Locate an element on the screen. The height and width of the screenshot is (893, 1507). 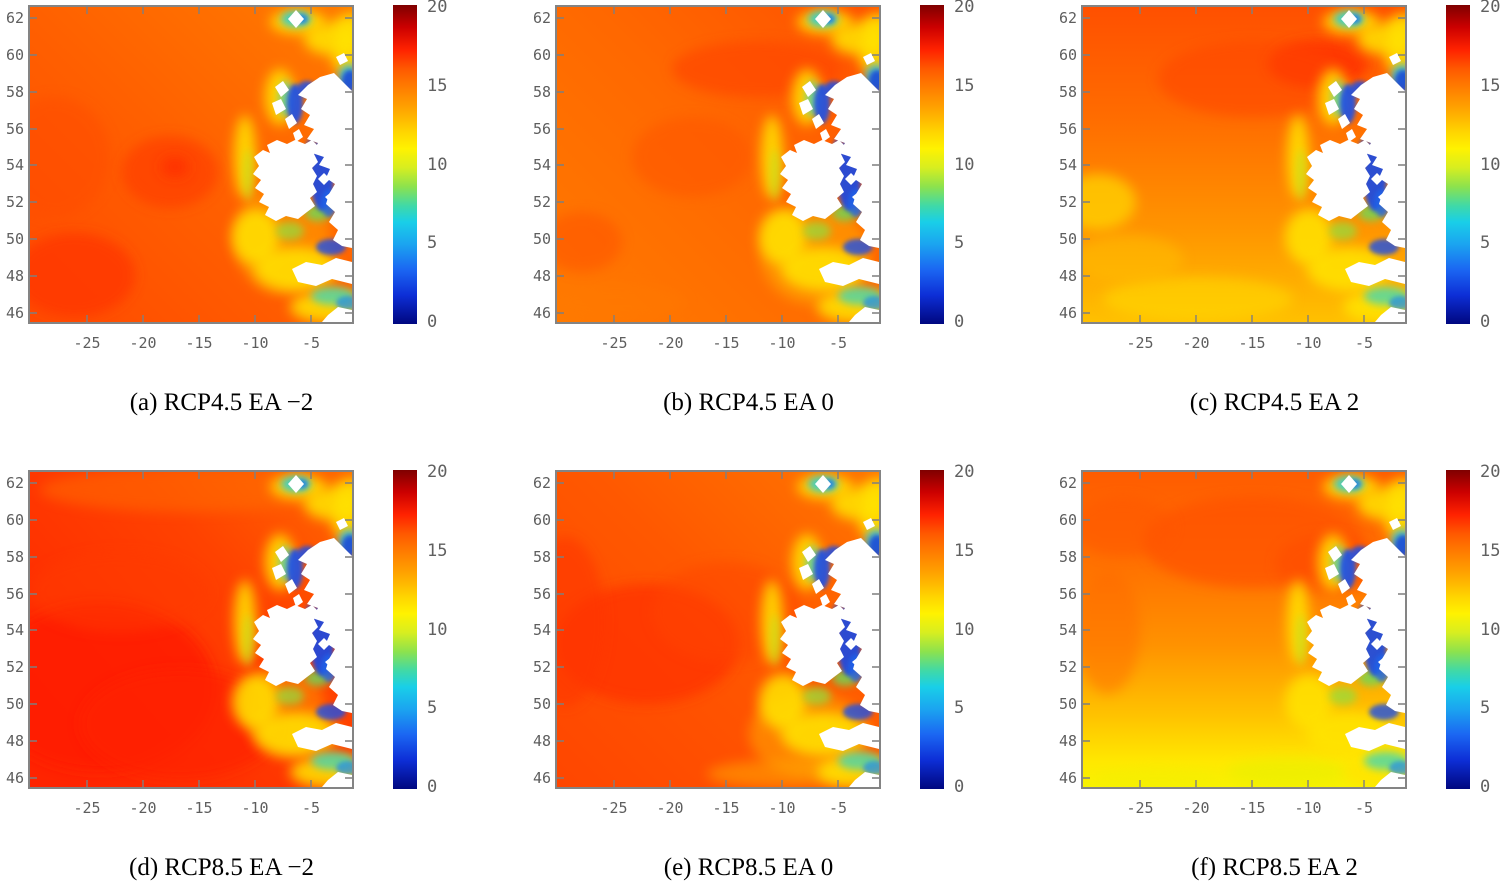
contour-map-a is located at coordinates (191, 164).